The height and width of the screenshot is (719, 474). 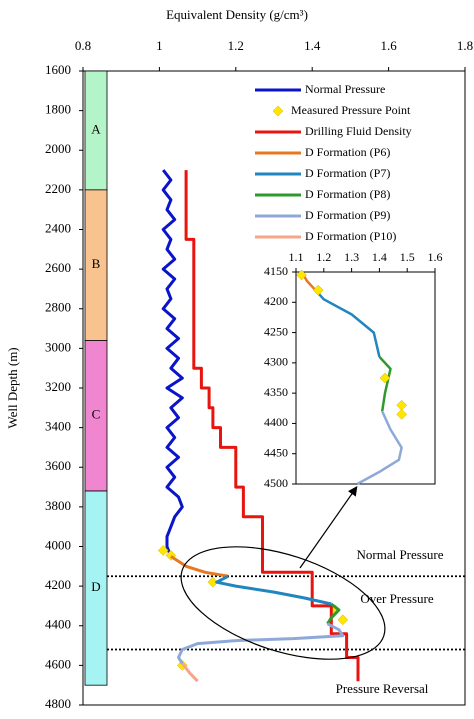 What do you see at coordinates (347, 173) in the screenshot?
I see `legend-label: D Formation (P7)` at bounding box center [347, 173].